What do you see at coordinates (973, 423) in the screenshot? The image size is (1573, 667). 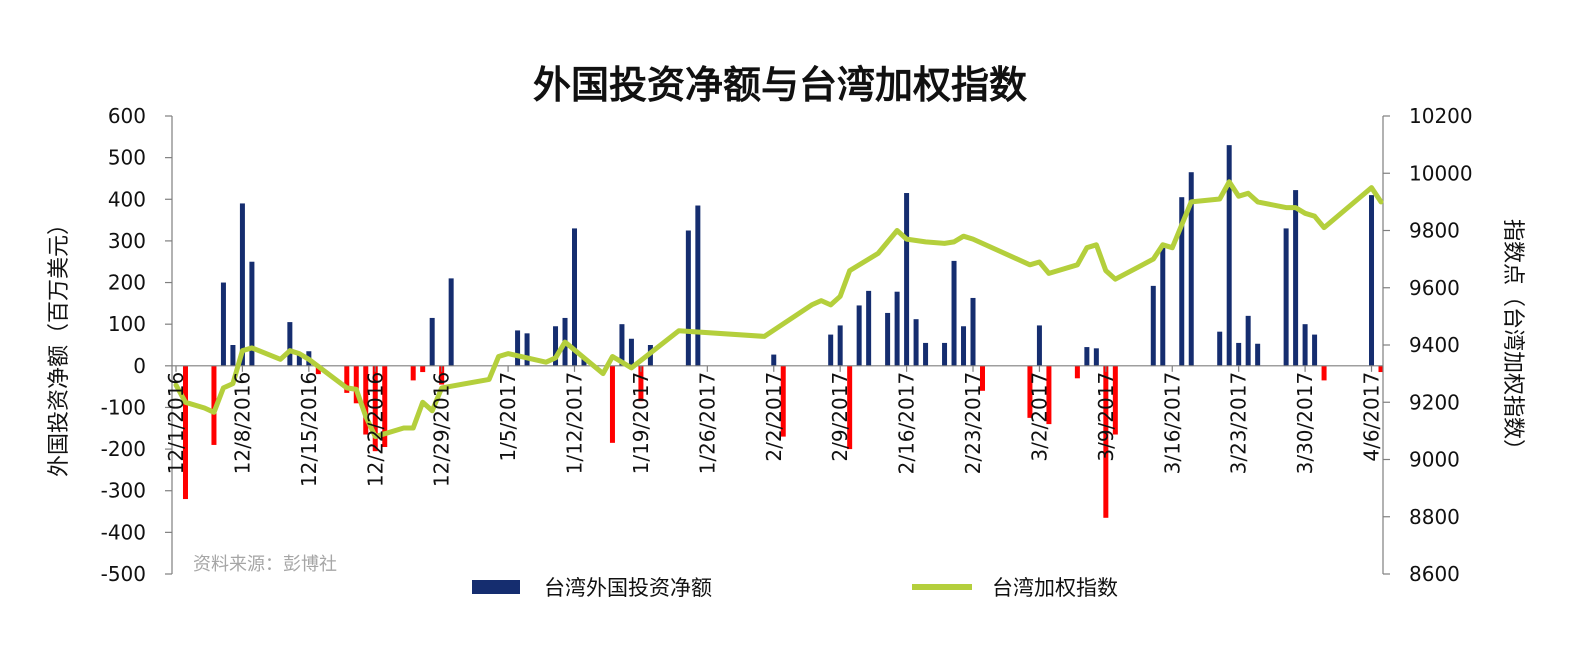 I see `x-tick-label: 2/23/2017` at bounding box center [973, 423].